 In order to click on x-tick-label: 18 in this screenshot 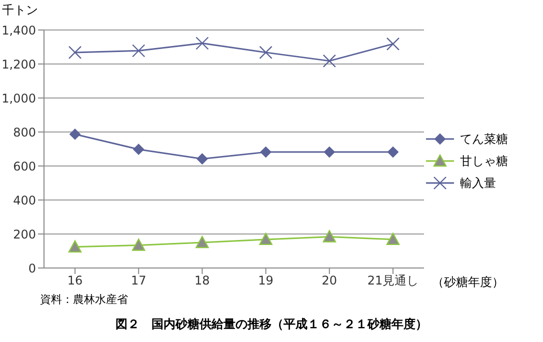, I will do `click(202, 281)`.